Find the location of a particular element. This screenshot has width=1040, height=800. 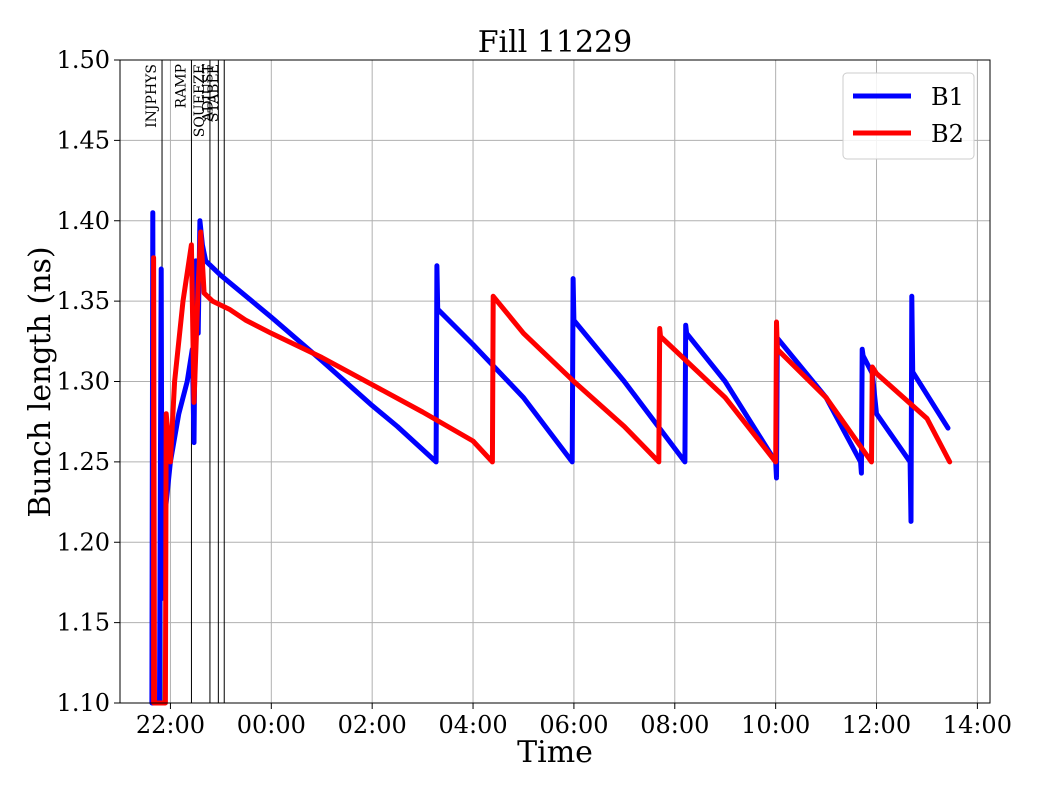

y-tick-label: 1.15 is located at coordinates (83, 623).